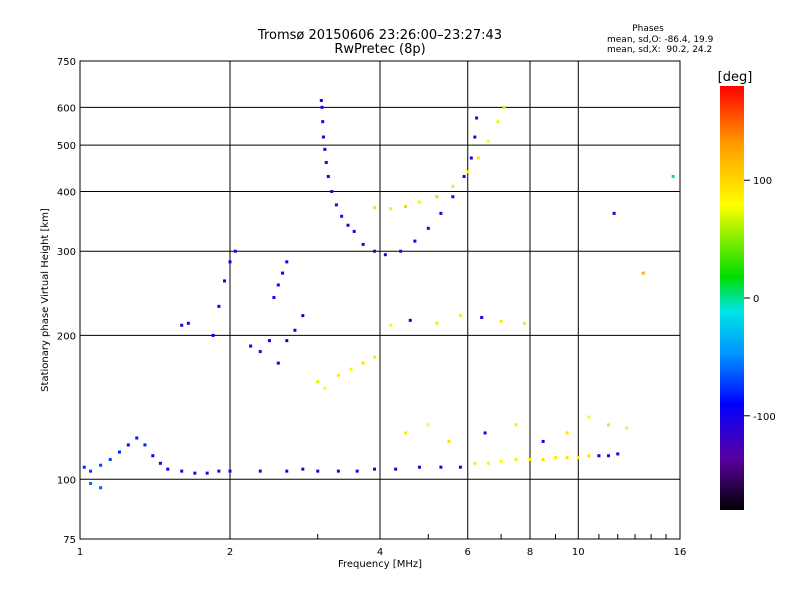  What do you see at coordinates (66, 62) in the screenshot?
I see `y-tick-label: 750` at bounding box center [66, 62].